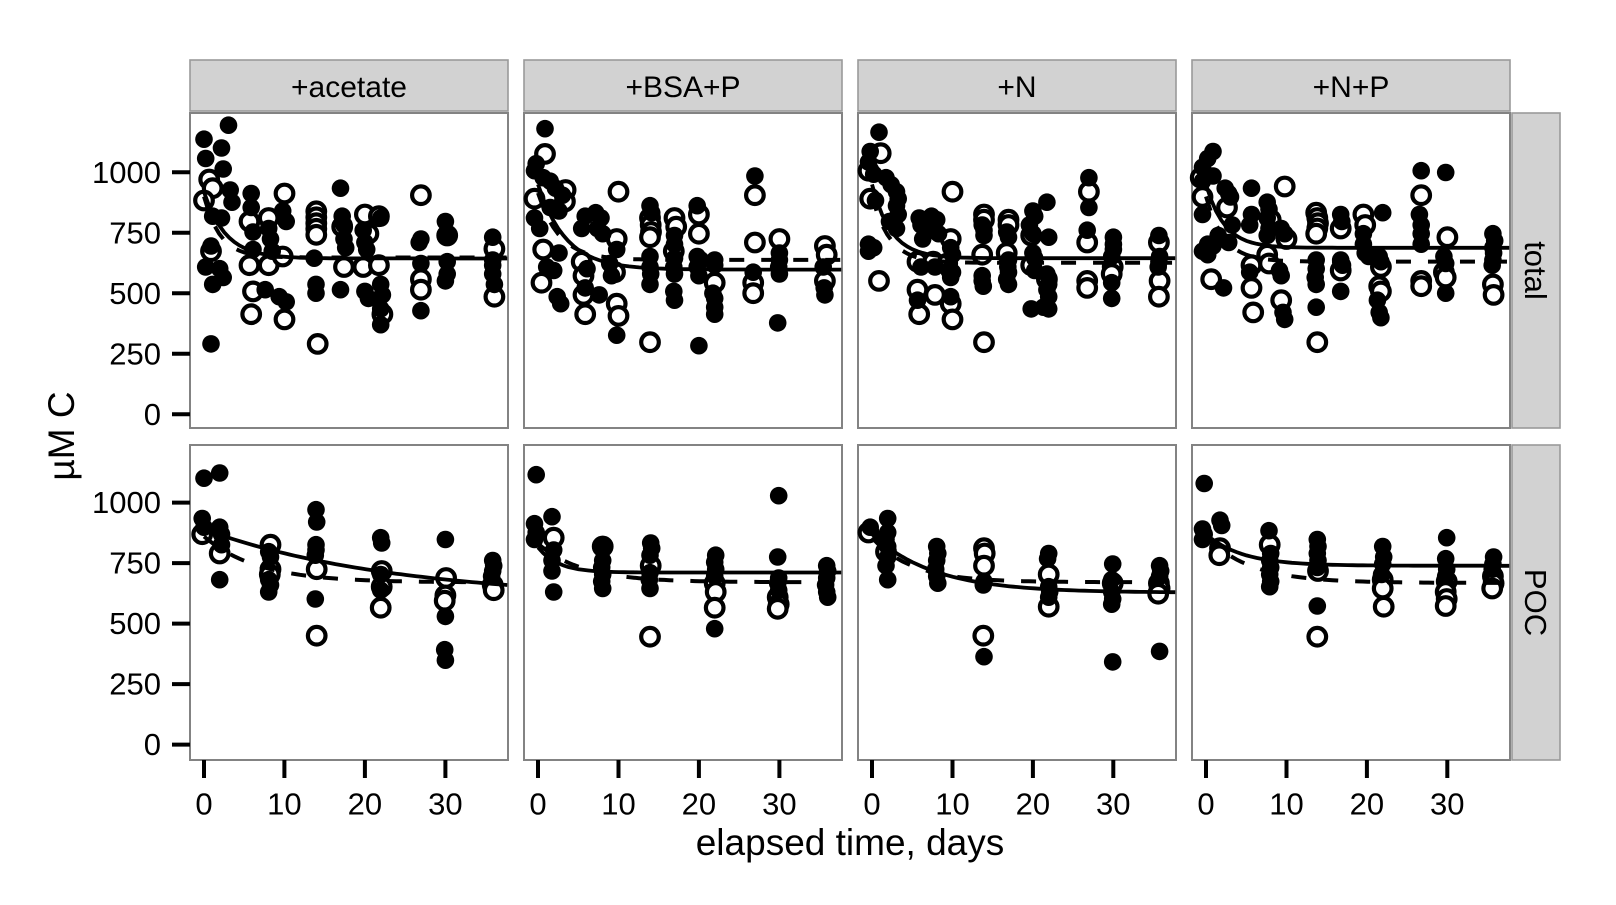  I want to click on svg-text: +acetate, so click(349, 87).